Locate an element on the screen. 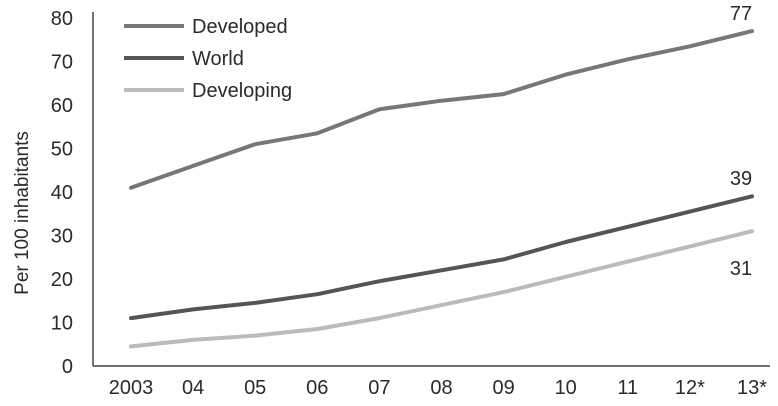  x-tick-label: 06 is located at coordinates (317, 388).